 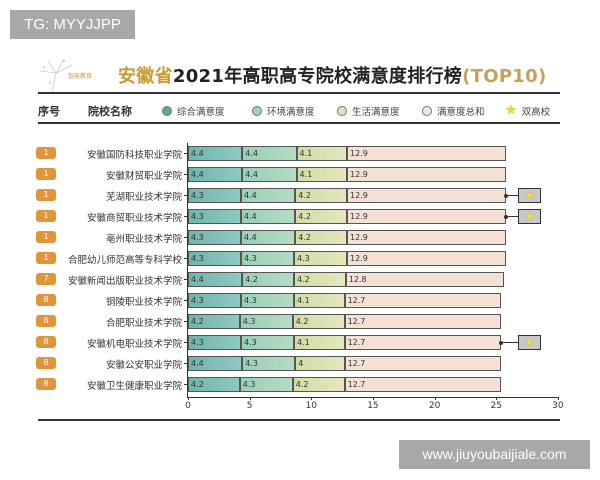 I want to click on logo-text: 智能教育, so click(x=80, y=76).